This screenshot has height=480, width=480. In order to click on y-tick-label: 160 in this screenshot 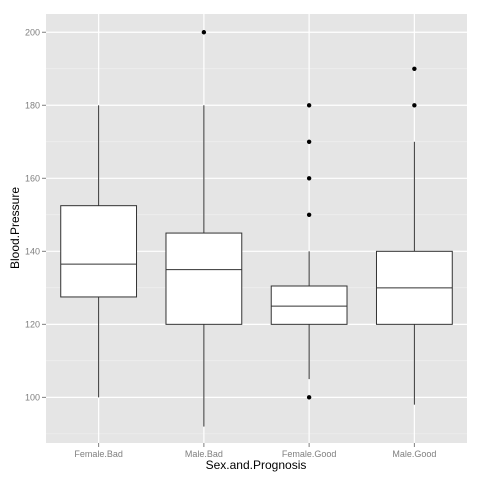, I will do `click(32, 178)`.